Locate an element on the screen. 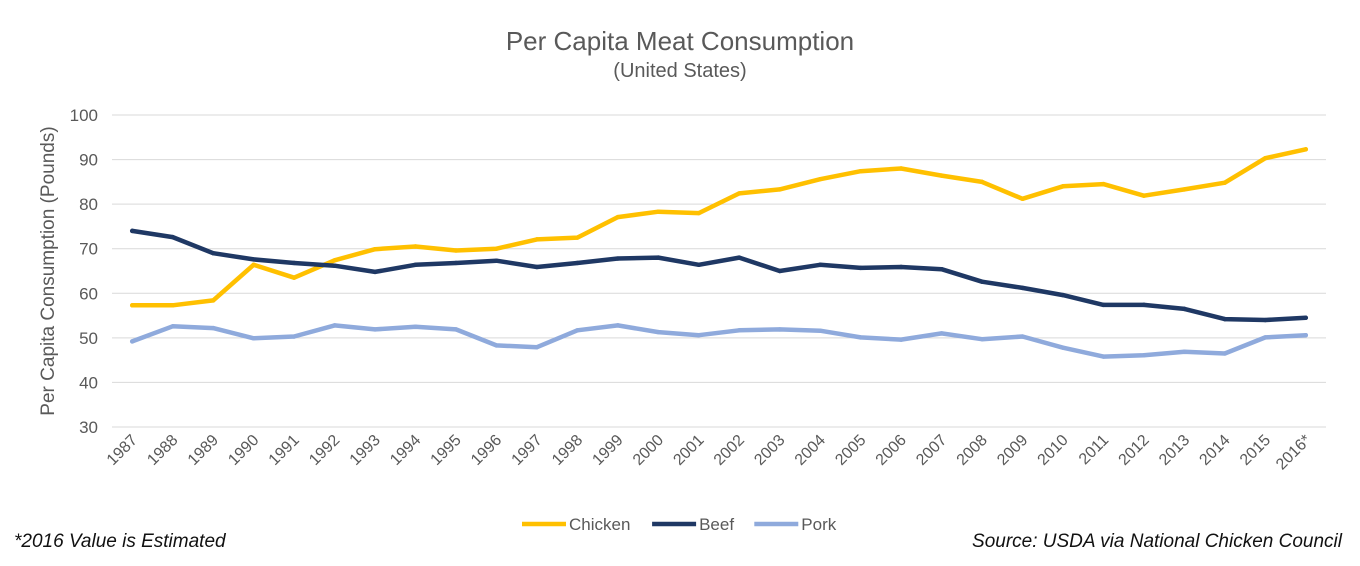 Image resolution: width=1360 pixels, height=566 pixels. x-tick-label: 1998 is located at coordinates (567, 450).